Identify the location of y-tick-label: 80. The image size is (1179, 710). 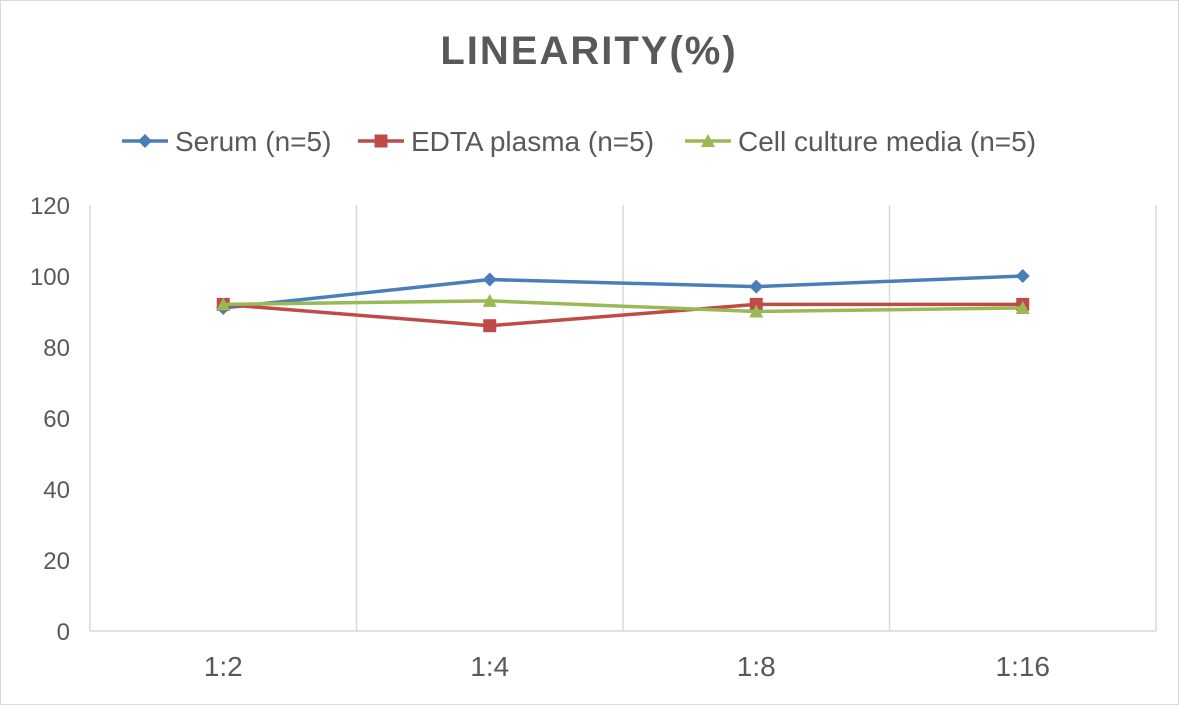
(56, 348).